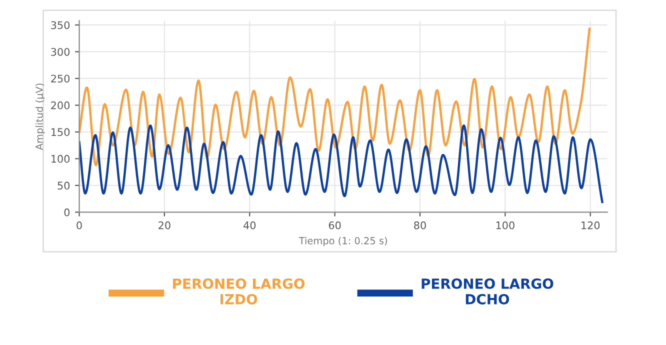 The width and height of the screenshot is (666, 345). What do you see at coordinates (591, 225) in the screenshot?
I see `x-tick-label: 120` at bounding box center [591, 225].